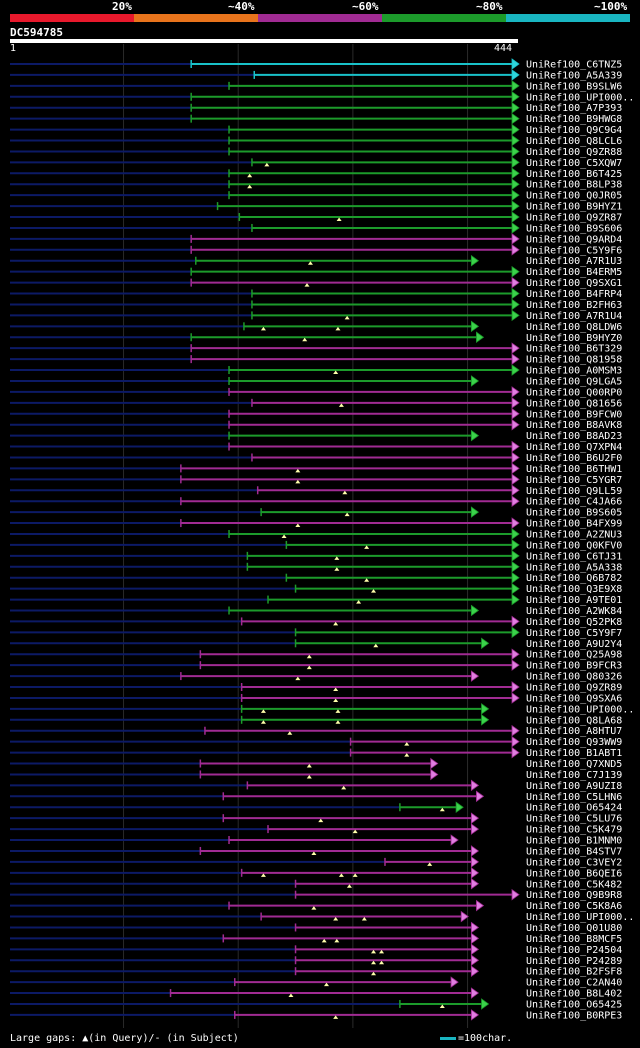 The image size is (640, 1048). Describe the element at coordinates (316, 545) in the screenshot. I see `hit-row: UniRef100_Q0KFV0` at that location.